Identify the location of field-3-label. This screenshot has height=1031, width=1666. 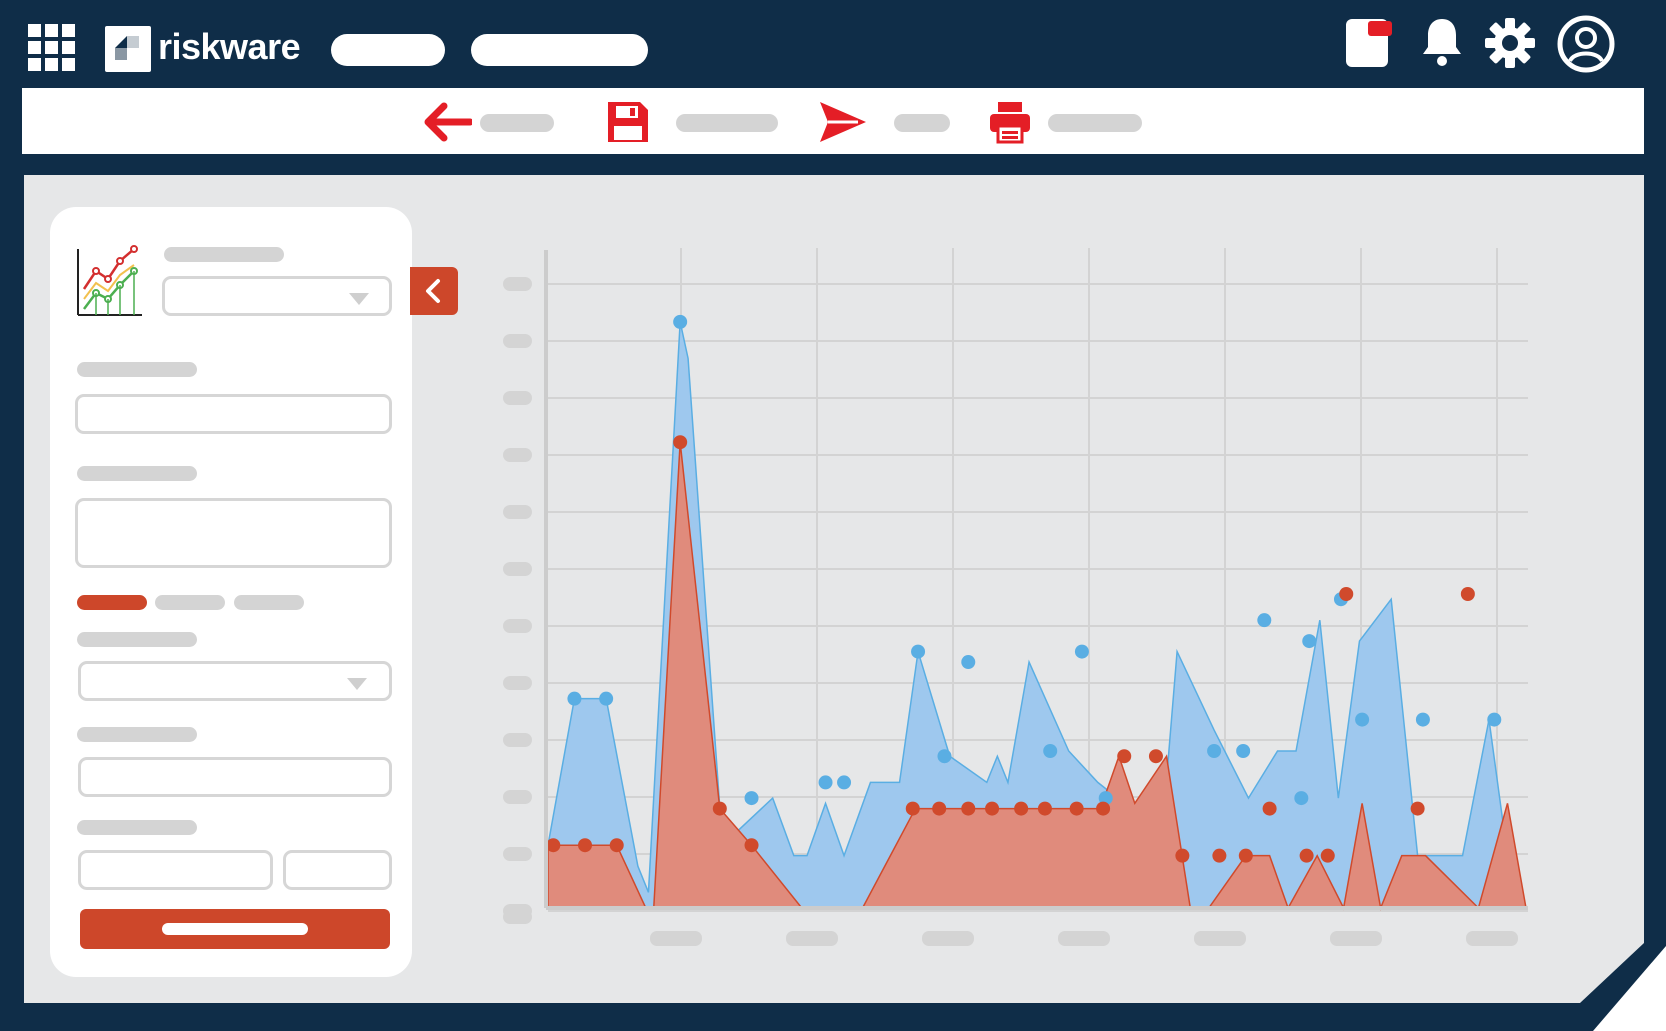
(137, 639).